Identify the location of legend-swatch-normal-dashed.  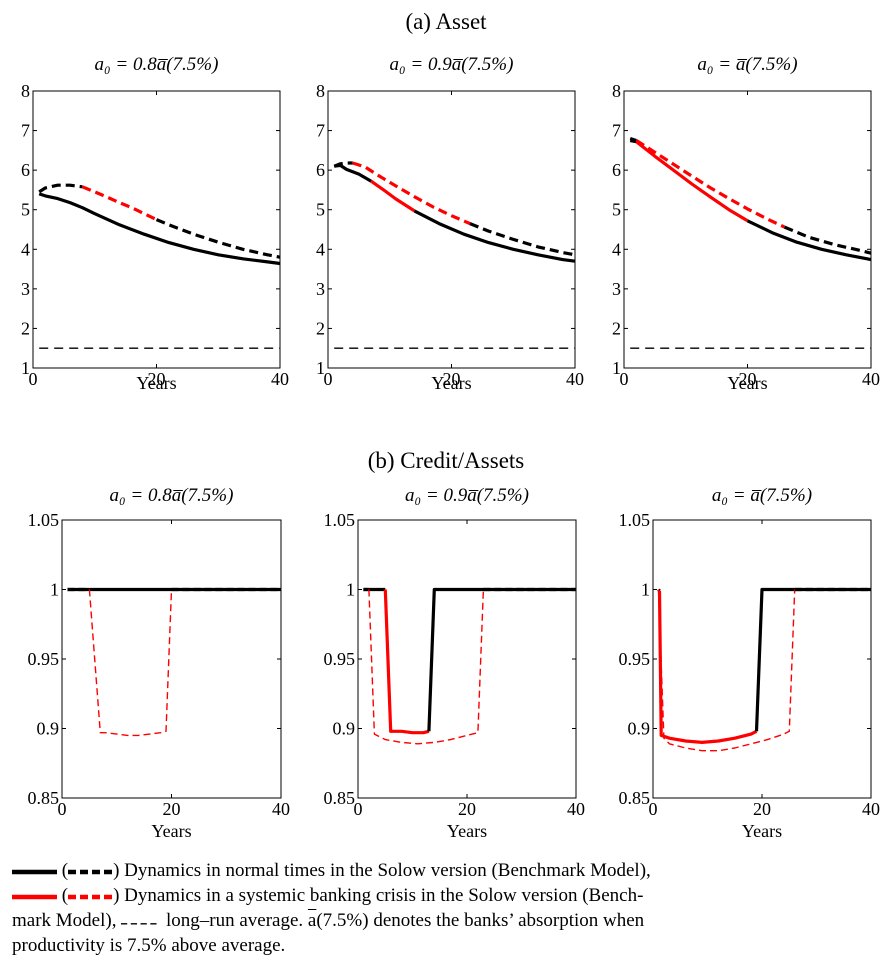
(91, 871).